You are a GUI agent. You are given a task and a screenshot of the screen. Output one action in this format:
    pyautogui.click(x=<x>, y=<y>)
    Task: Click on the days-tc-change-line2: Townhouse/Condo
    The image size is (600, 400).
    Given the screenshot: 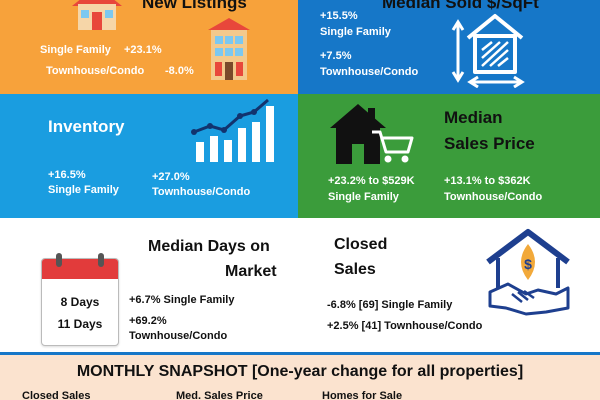 What is the action you would take?
    pyautogui.click(x=178, y=336)
    